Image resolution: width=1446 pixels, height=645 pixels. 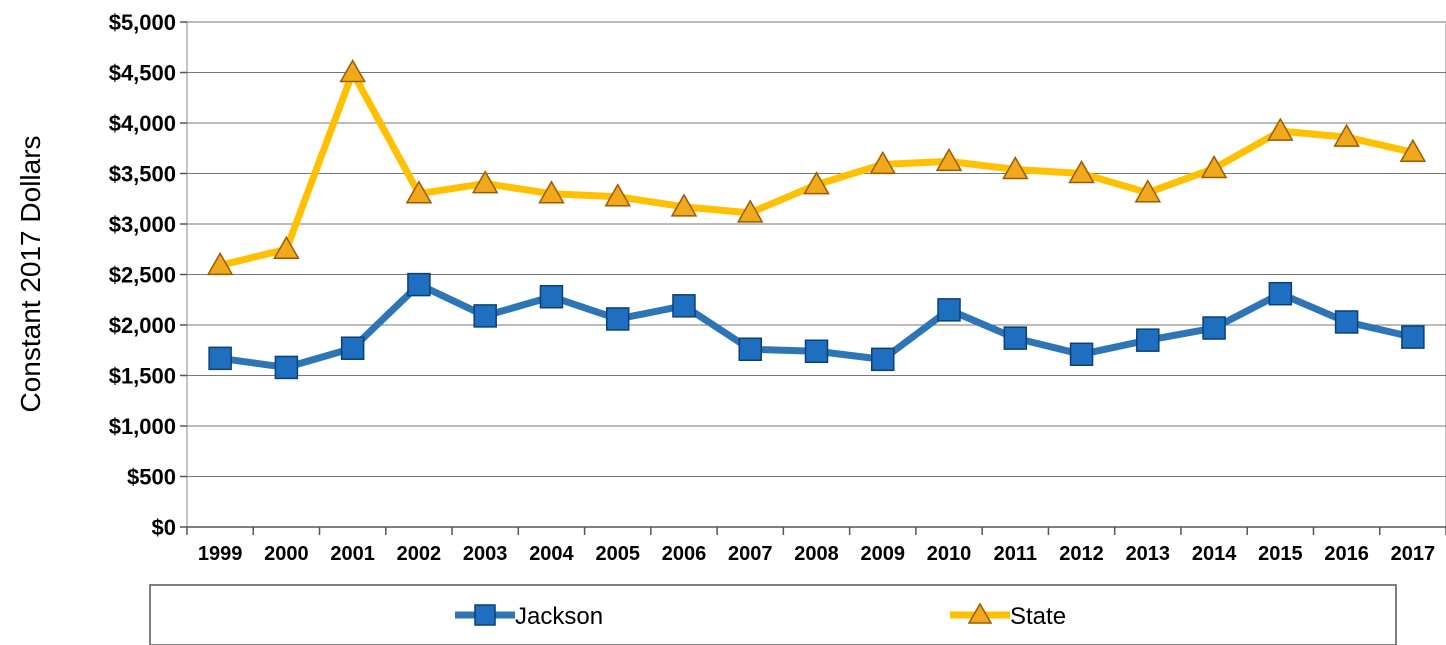 I want to click on y-tick-label: $1,500, so click(x=142, y=376).